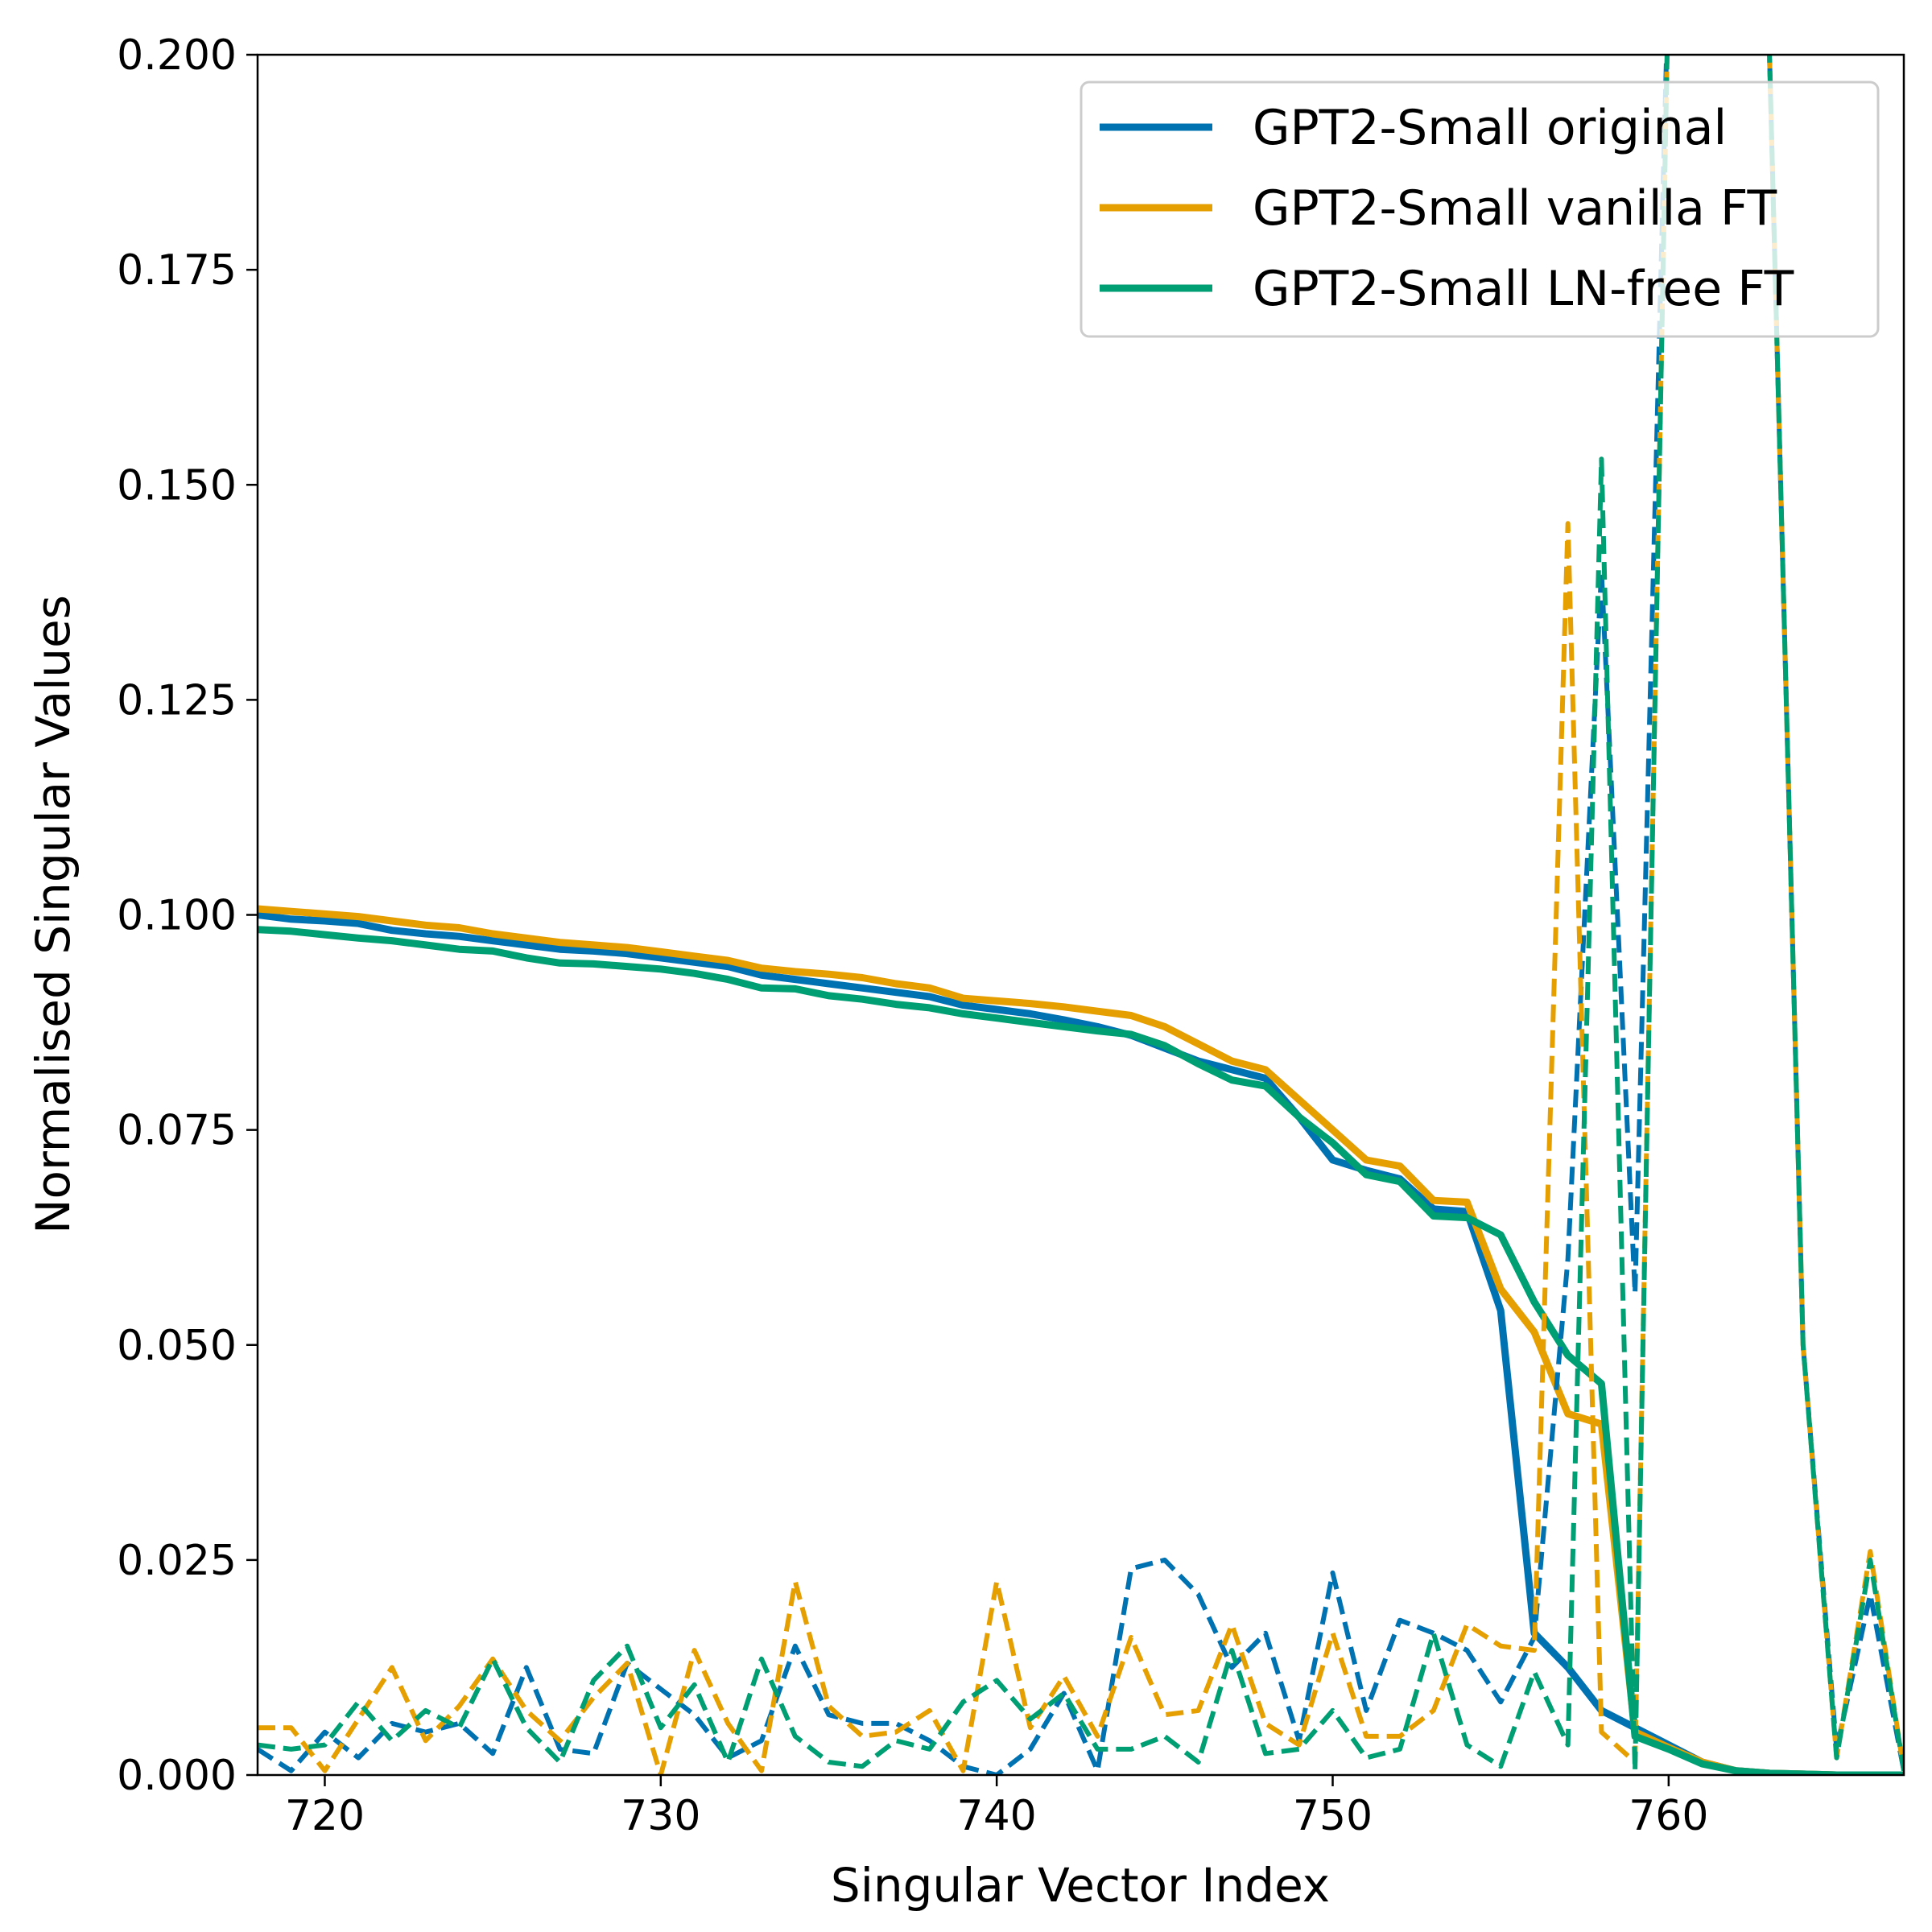 This screenshot has height=1932, width=1932. Describe the element at coordinates (177, 1776) in the screenshot. I see `y-tick-label: 0.000` at that location.